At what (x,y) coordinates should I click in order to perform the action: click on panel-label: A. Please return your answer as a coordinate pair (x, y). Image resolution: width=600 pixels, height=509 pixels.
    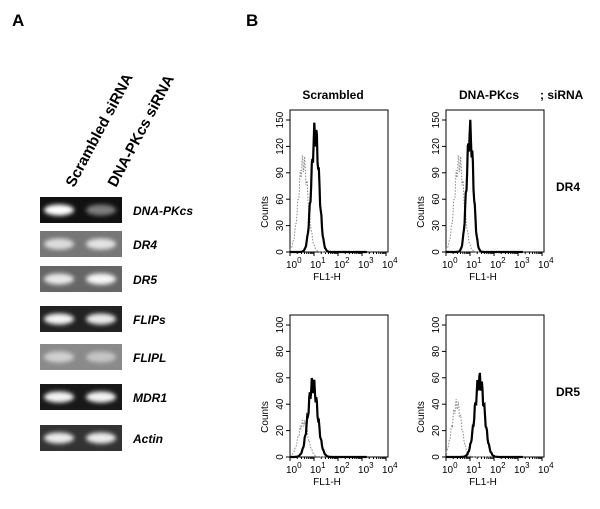
    Looking at the image, I should click on (18, 20).